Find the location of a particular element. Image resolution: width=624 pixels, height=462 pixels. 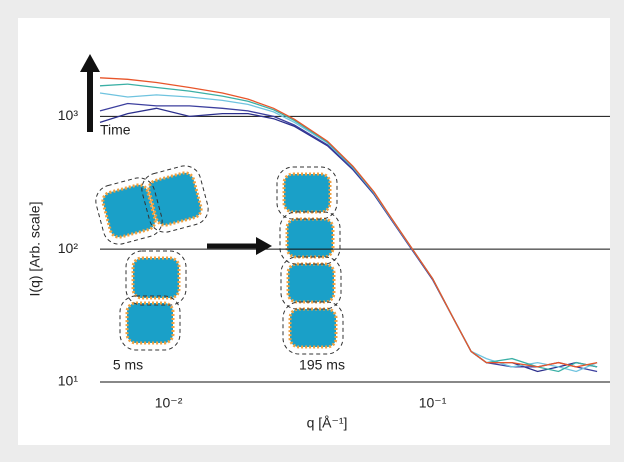

annotation: Time is located at coordinates (115, 130).